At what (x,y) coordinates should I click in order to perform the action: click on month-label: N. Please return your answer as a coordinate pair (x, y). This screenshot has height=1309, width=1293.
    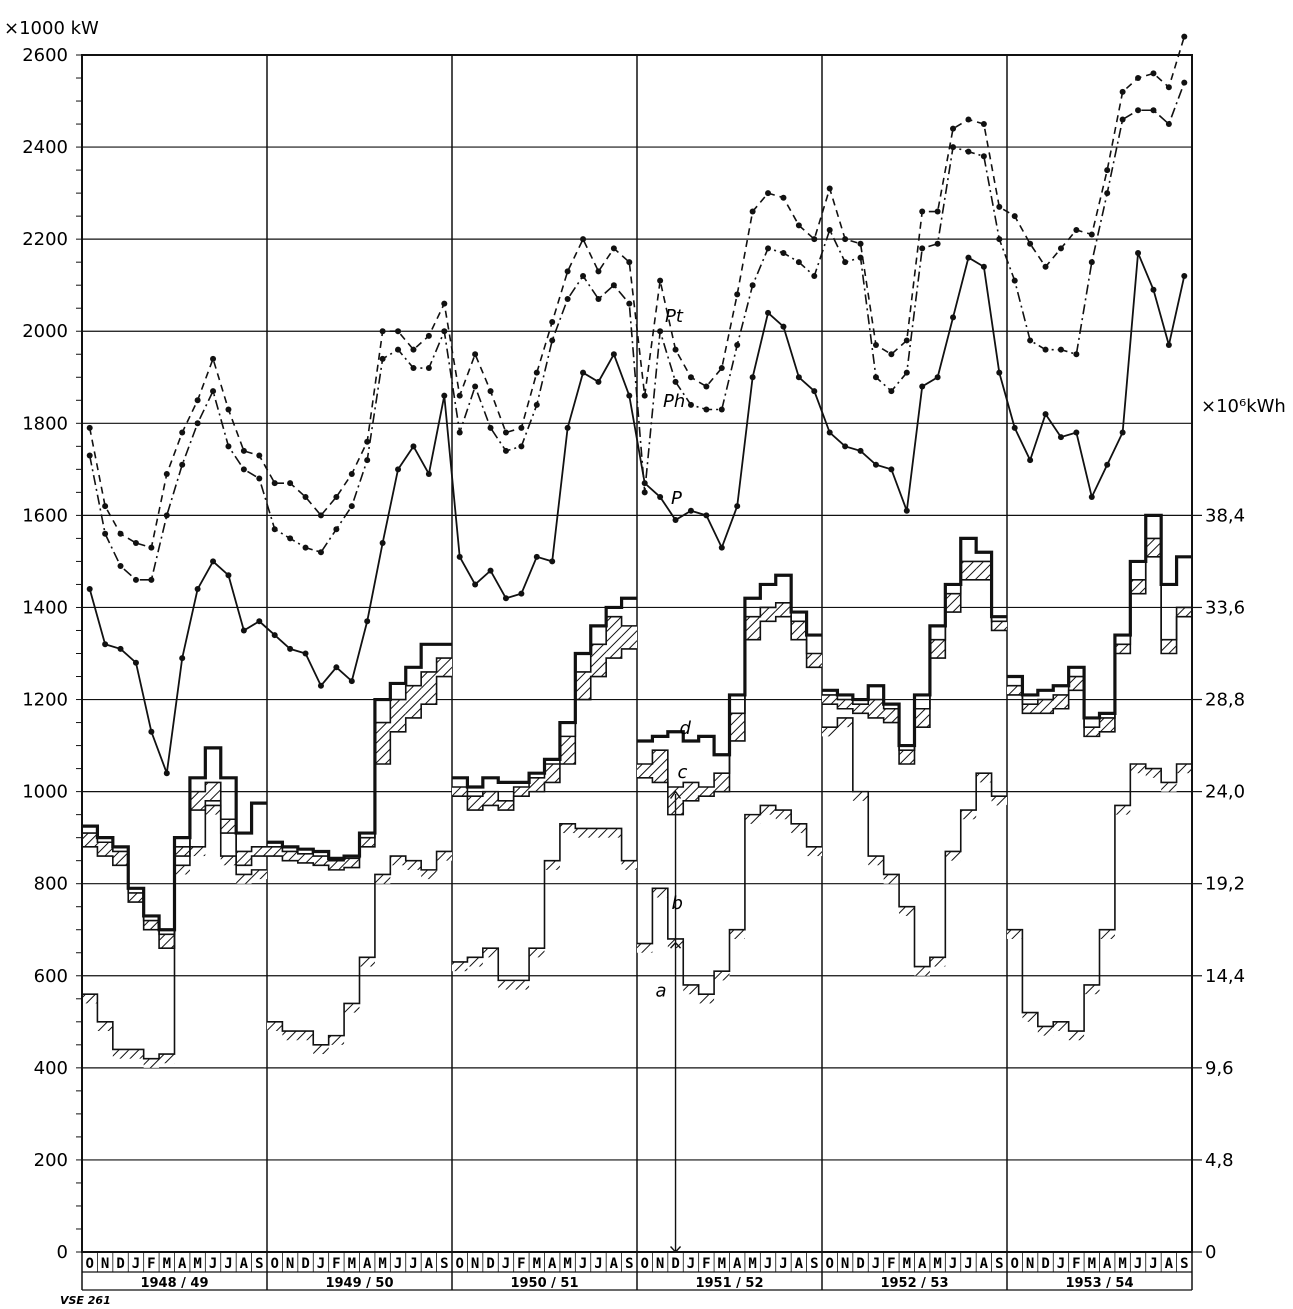
    Looking at the image, I should click on (845, 1264).